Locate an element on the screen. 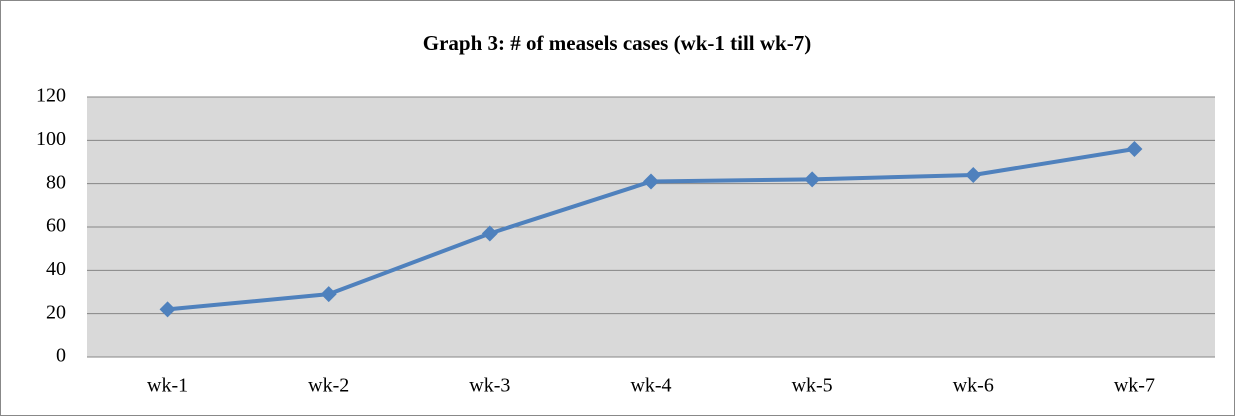 This screenshot has width=1235, height=416. y-tick-label: 40 is located at coordinates (56, 269).